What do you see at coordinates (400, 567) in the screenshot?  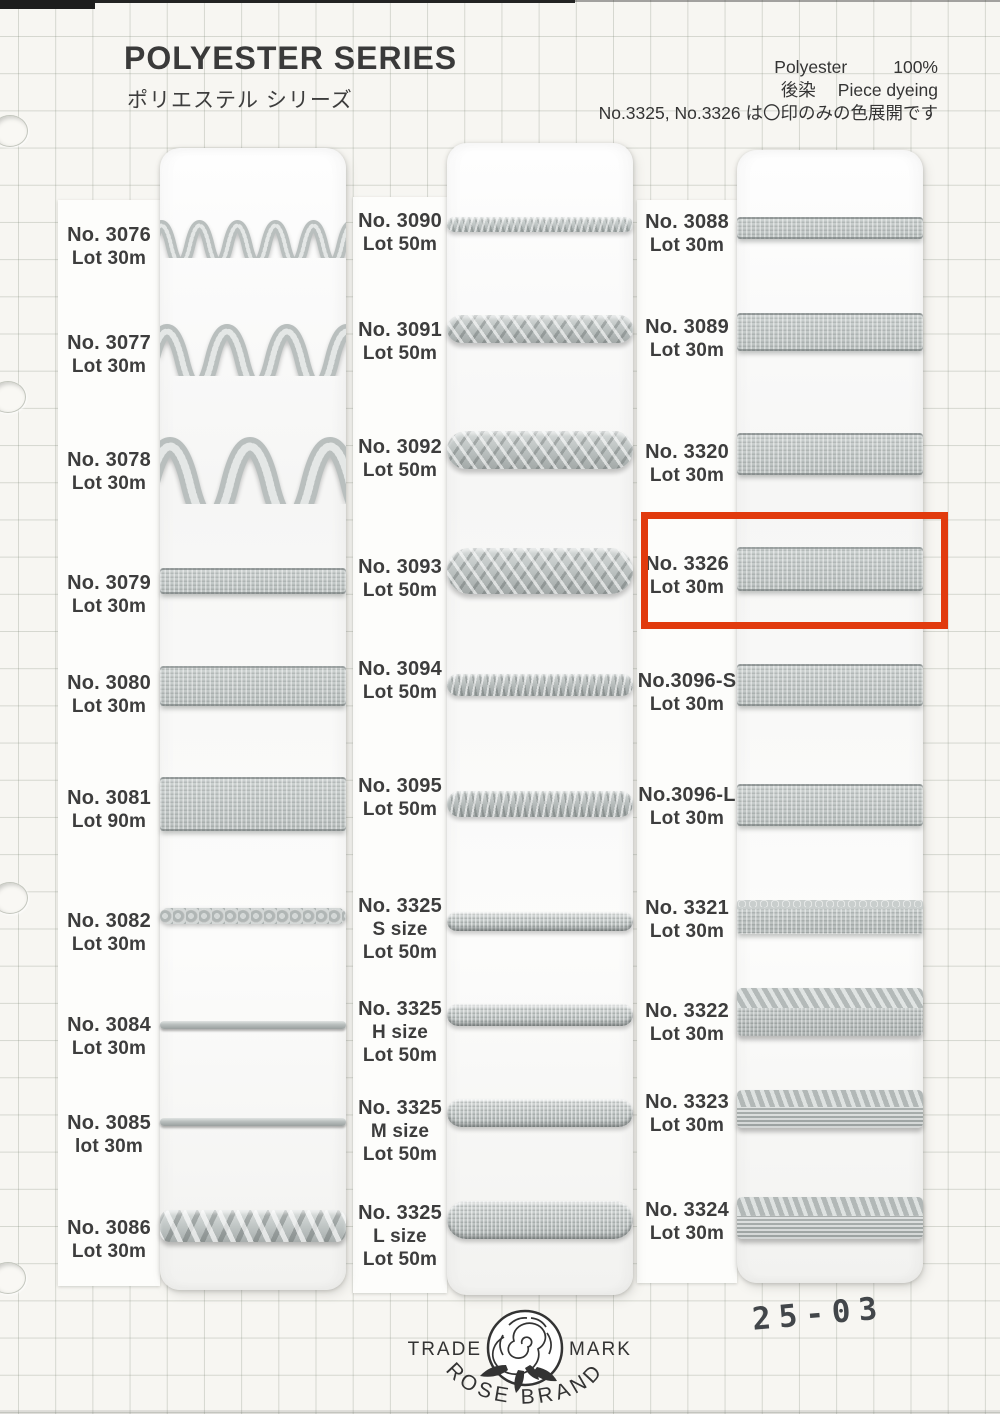 I see `item-no: No. 3093` at bounding box center [400, 567].